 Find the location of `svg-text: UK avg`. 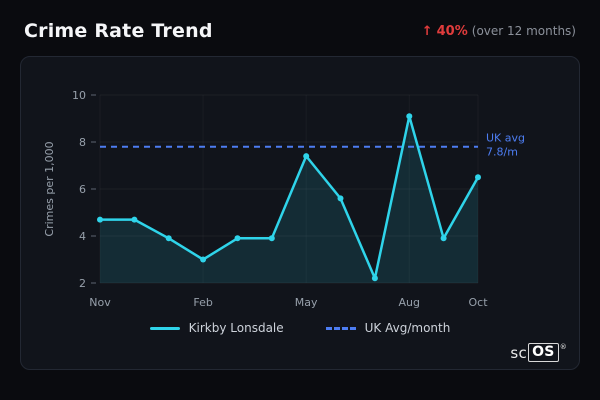

svg-text: UK avg is located at coordinates (505, 138).